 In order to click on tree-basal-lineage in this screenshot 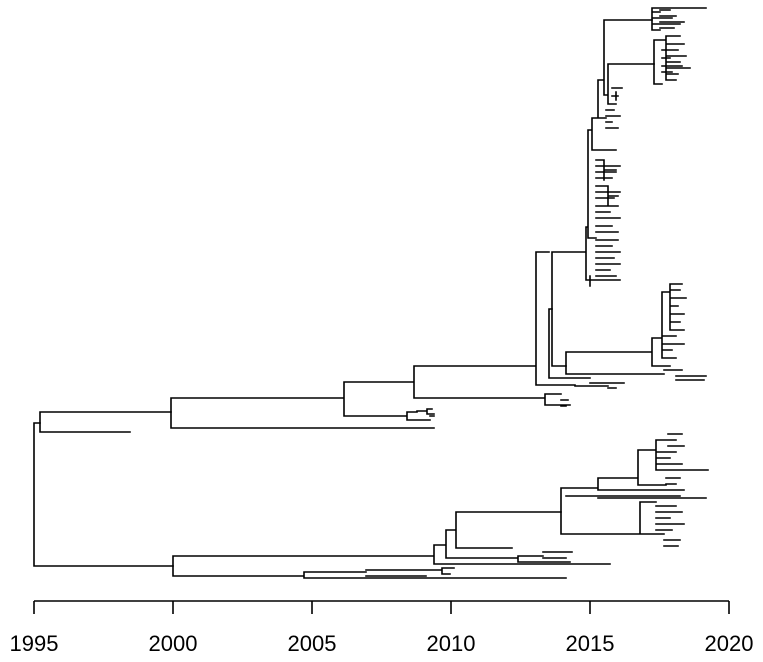, I will do `click(105, 422)`.